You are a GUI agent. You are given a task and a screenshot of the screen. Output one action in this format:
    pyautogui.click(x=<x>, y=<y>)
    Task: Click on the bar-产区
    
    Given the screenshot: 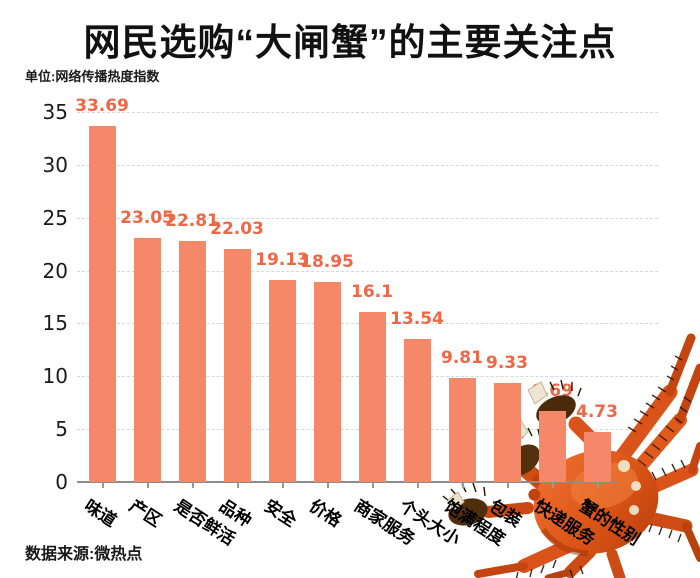 What is the action you would take?
    pyautogui.click(x=147, y=360)
    